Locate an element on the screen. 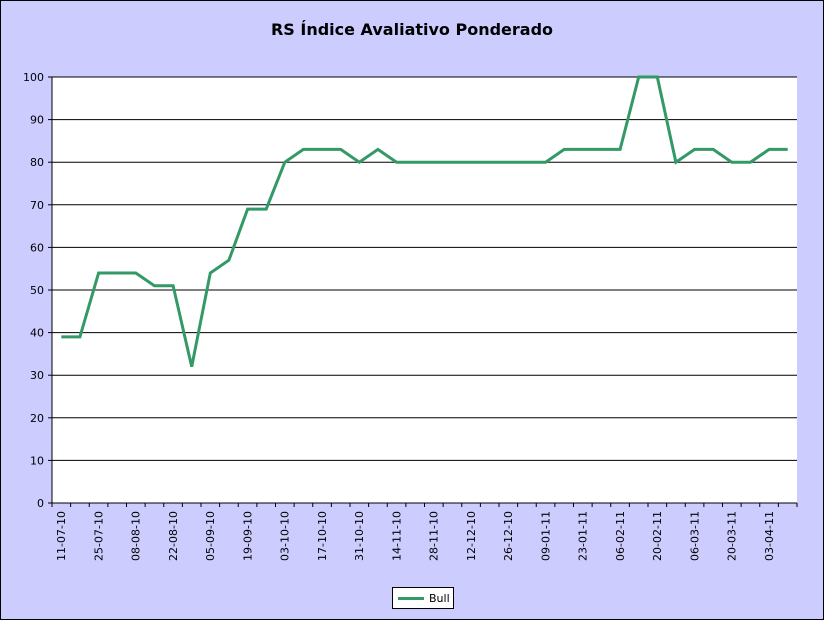 The width and height of the screenshot is (824, 620). x-tick-label: 08-08-10 is located at coordinates (136, 536).